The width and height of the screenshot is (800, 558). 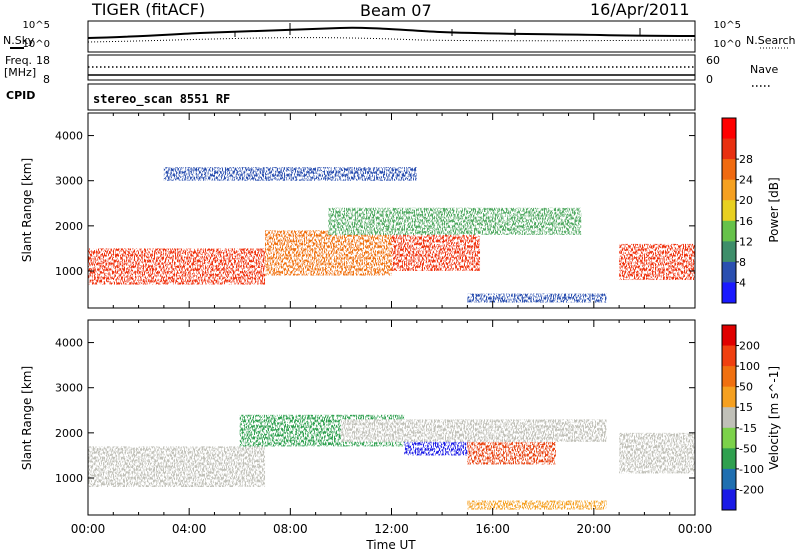 What do you see at coordinates (43, 60) in the screenshot?
I see `freq-tick-top: 18` at bounding box center [43, 60].